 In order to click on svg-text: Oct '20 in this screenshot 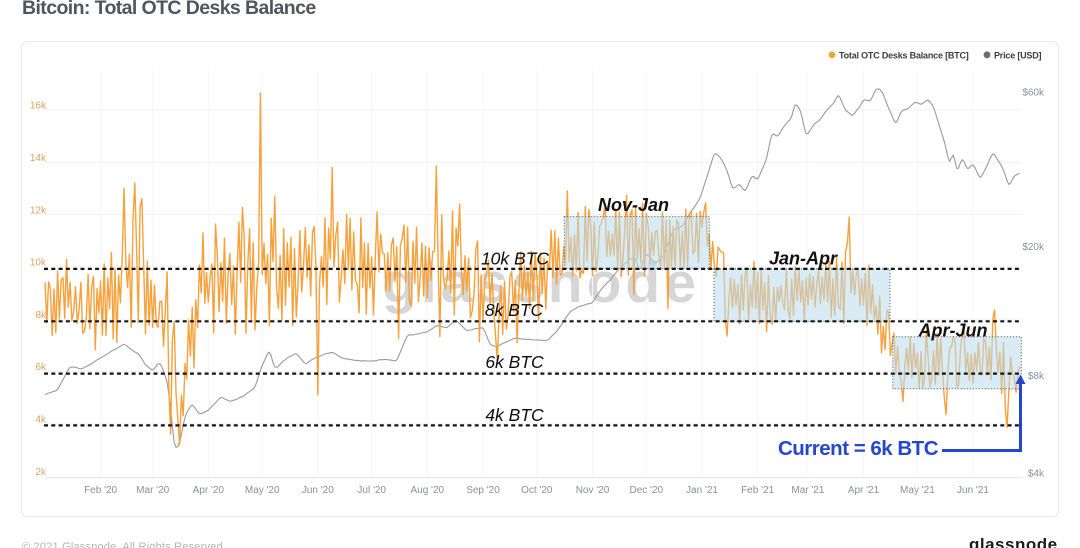, I will do `click(537, 490)`.